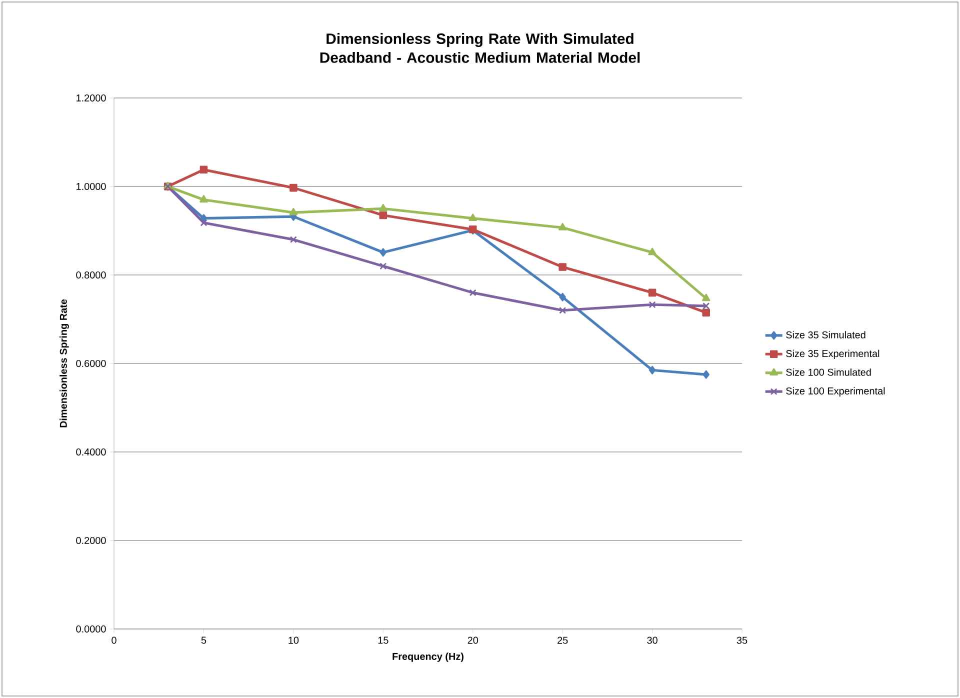 Image resolution: width=960 pixels, height=698 pixels. What do you see at coordinates (833, 355) in the screenshot?
I see `legend-label: Size 35 Experimental` at bounding box center [833, 355].